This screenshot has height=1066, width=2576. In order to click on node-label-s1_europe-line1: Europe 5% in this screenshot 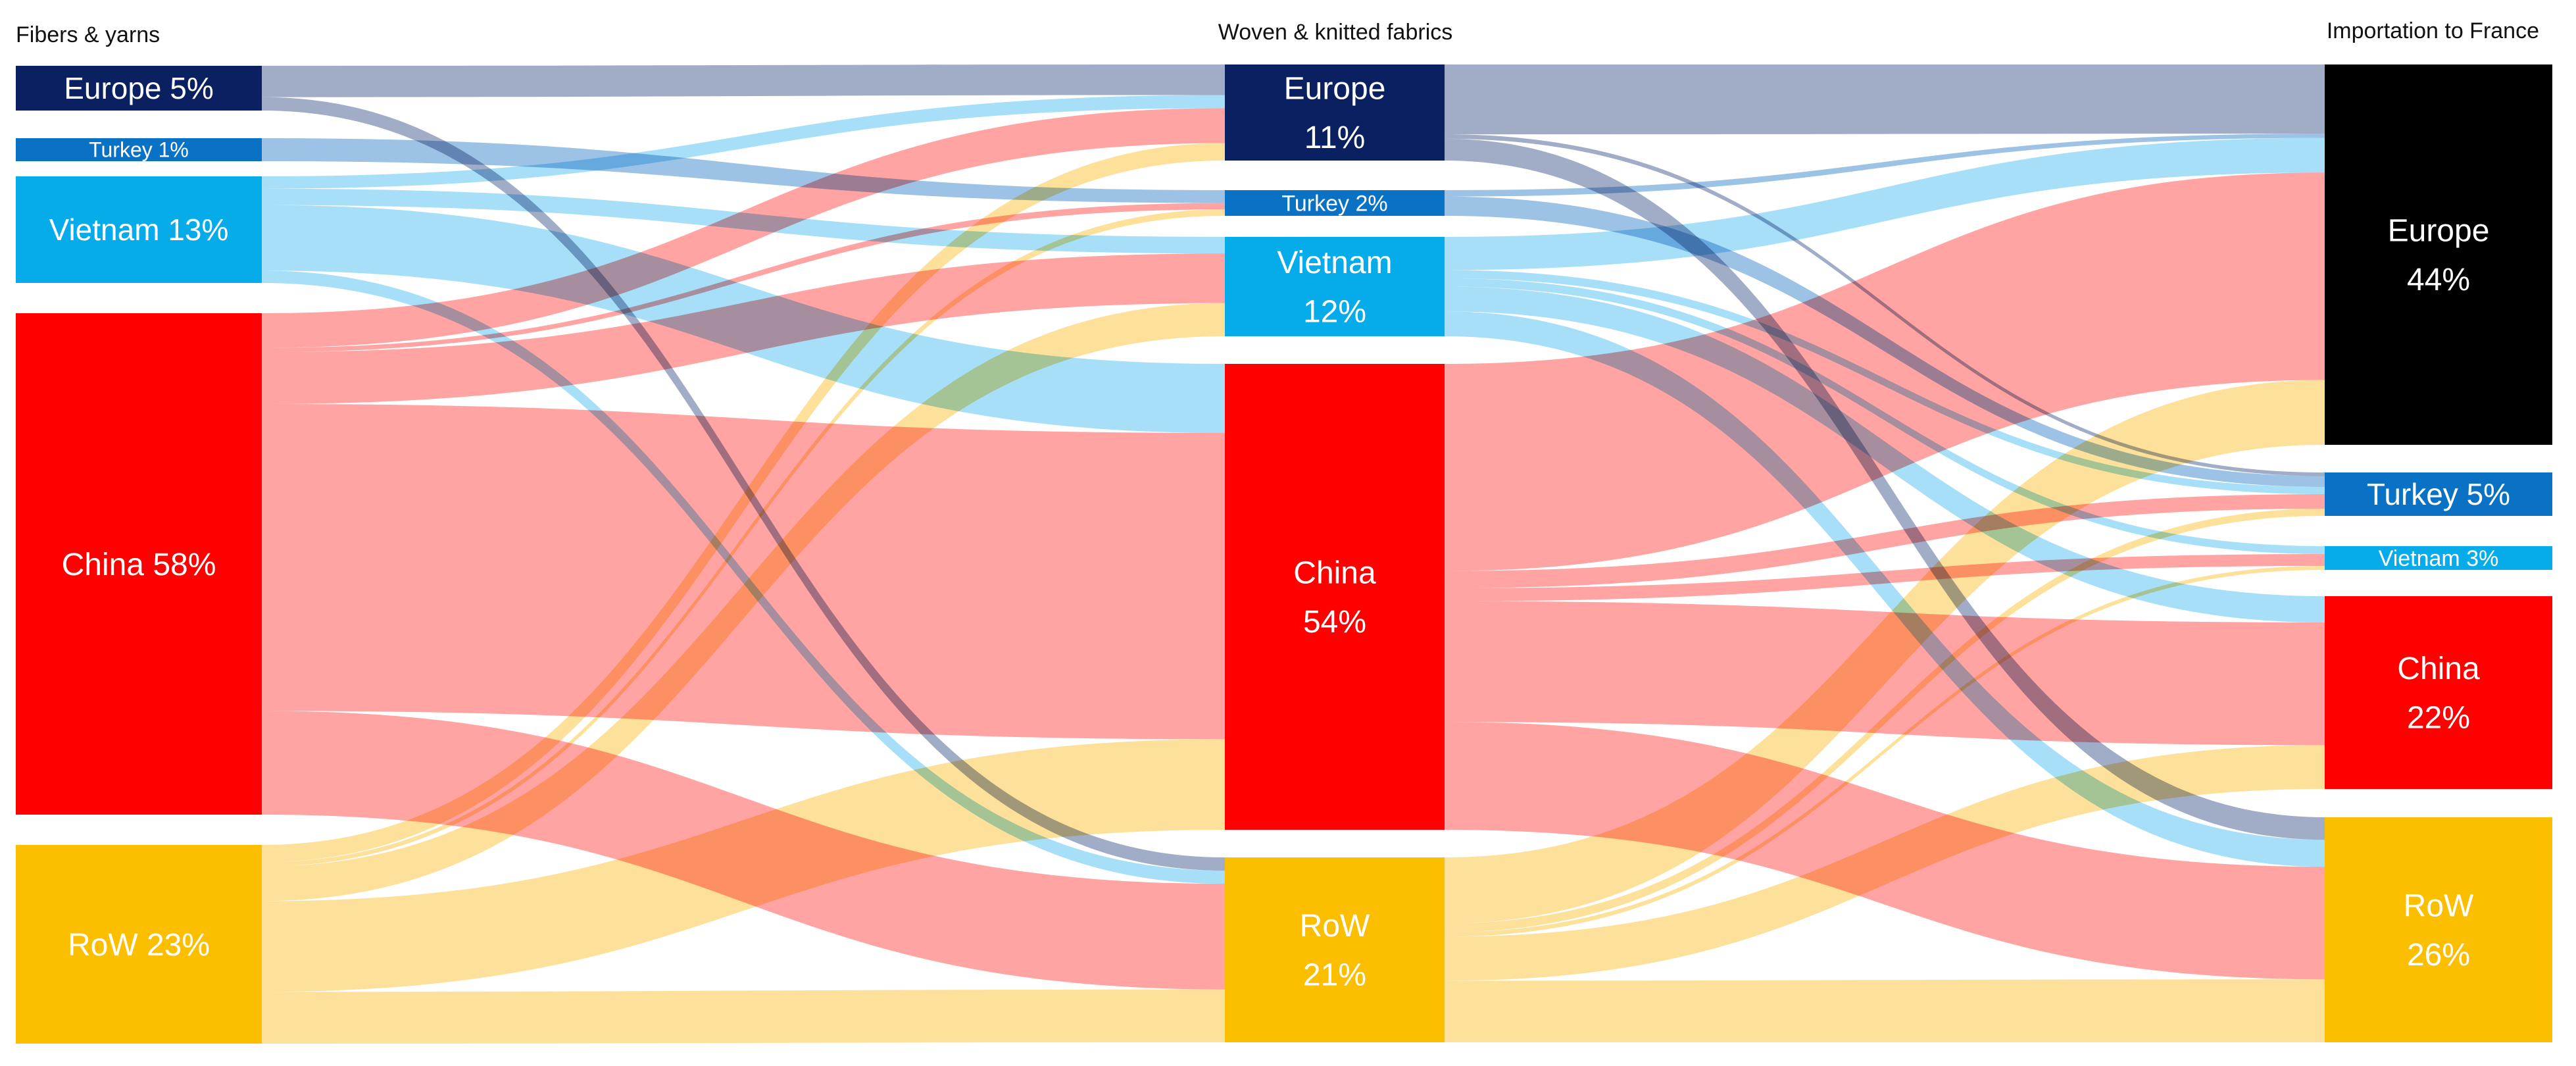, I will do `click(139, 88)`.